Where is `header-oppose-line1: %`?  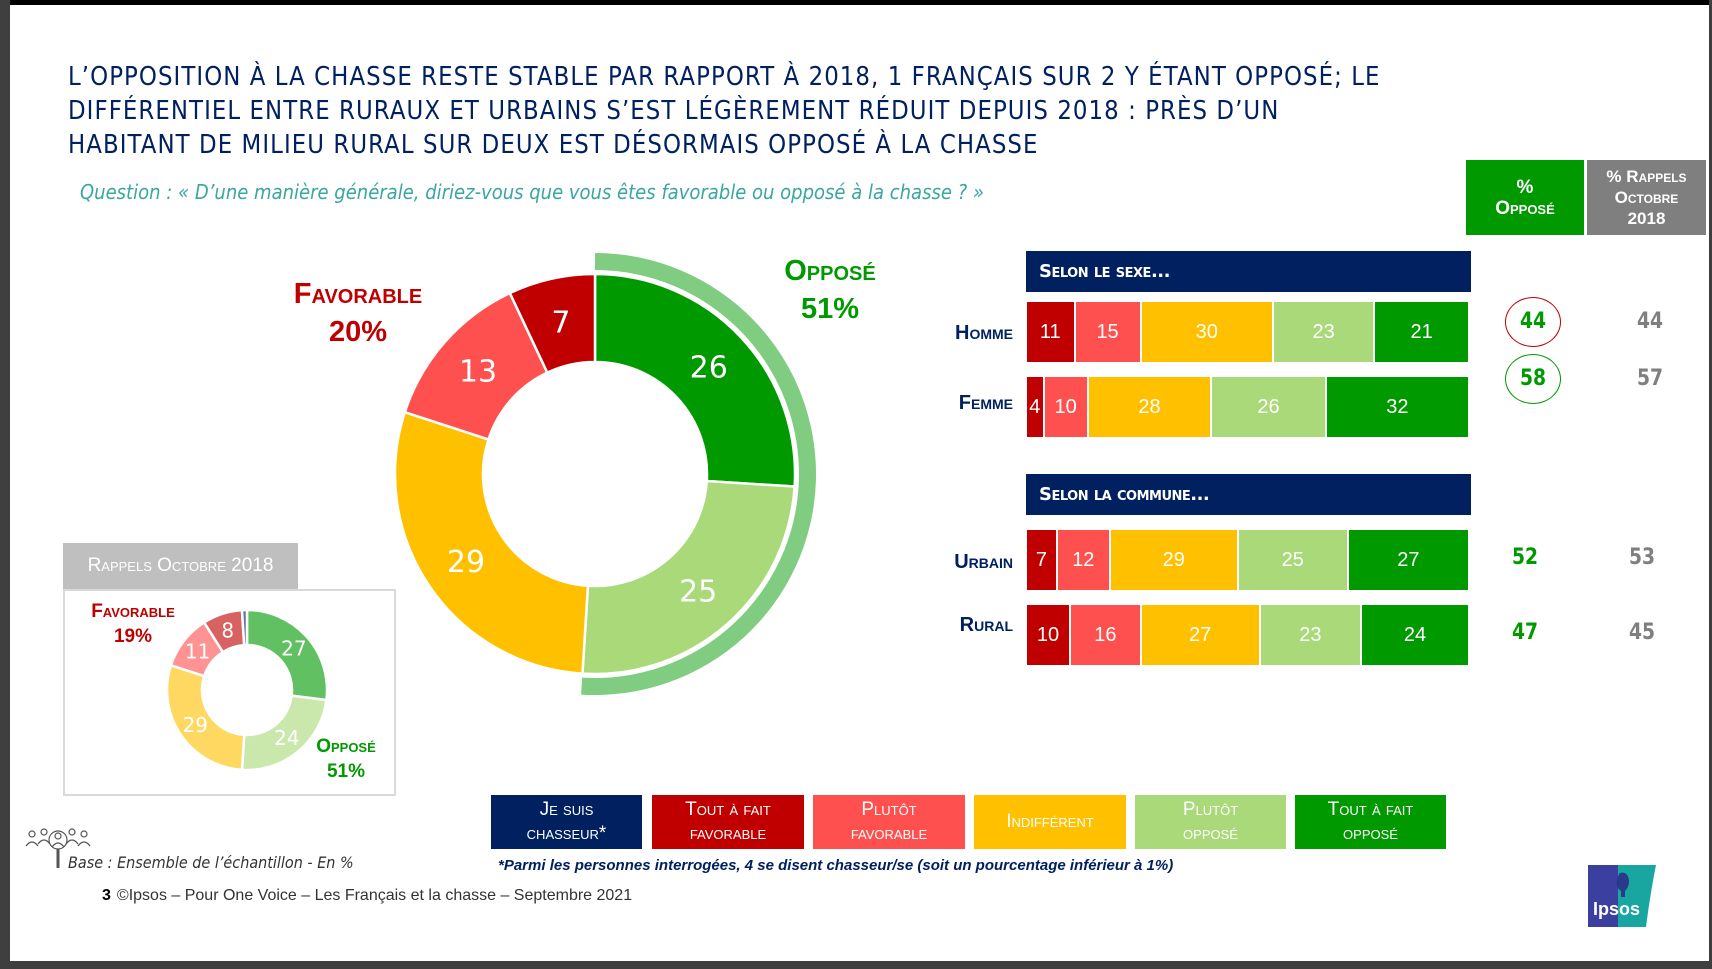 header-oppose-line1: % is located at coordinates (1525, 187).